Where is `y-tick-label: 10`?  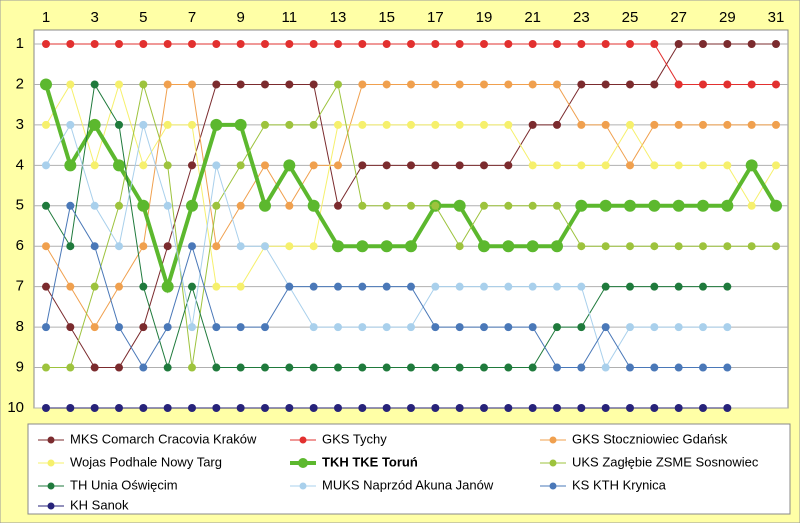
y-tick-label: 10 is located at coordinates (15, 407).